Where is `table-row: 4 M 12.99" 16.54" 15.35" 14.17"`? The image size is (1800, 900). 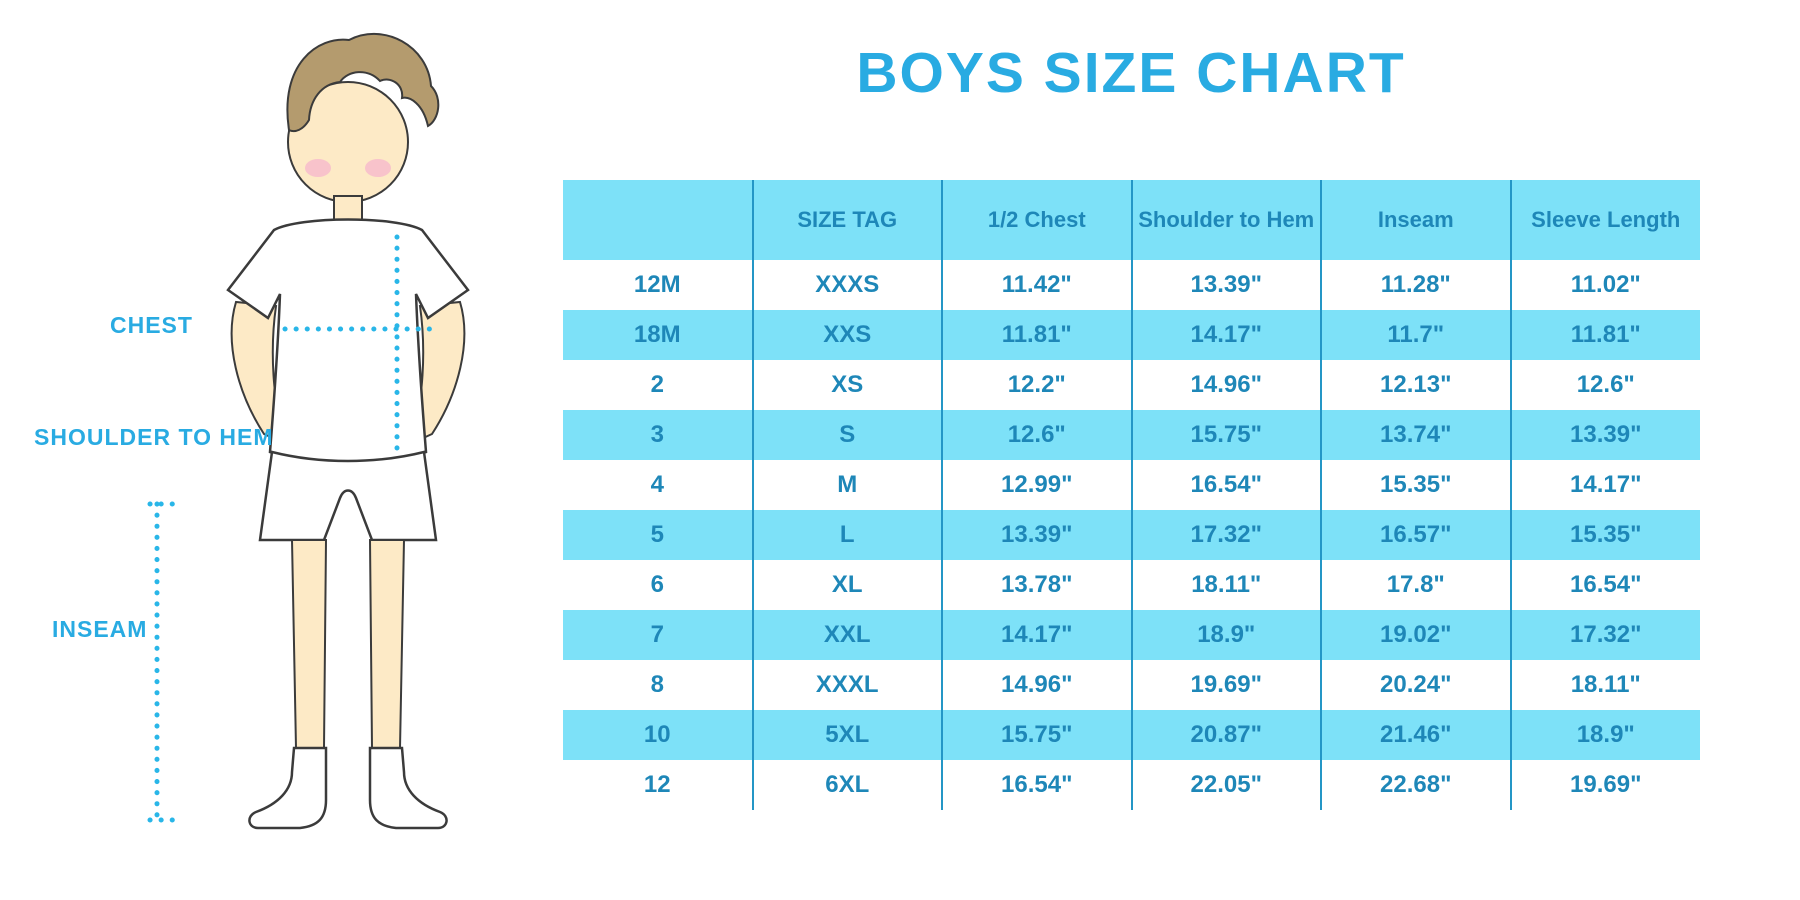 table-row: 4 M 12.99" 16.54" 15.35" 14.17" is located at coordinates (1131, 485).